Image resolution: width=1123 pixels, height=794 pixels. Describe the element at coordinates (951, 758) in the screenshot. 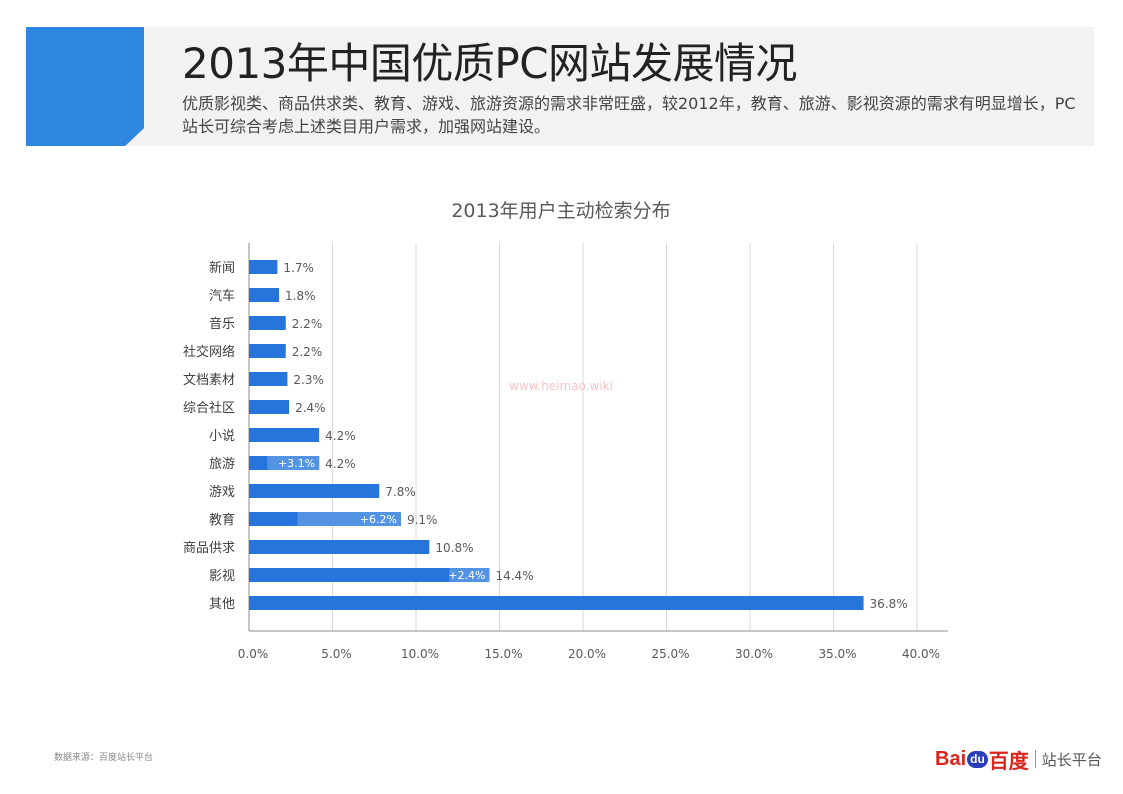

I see `logo-text-bai: Bai` at that location.